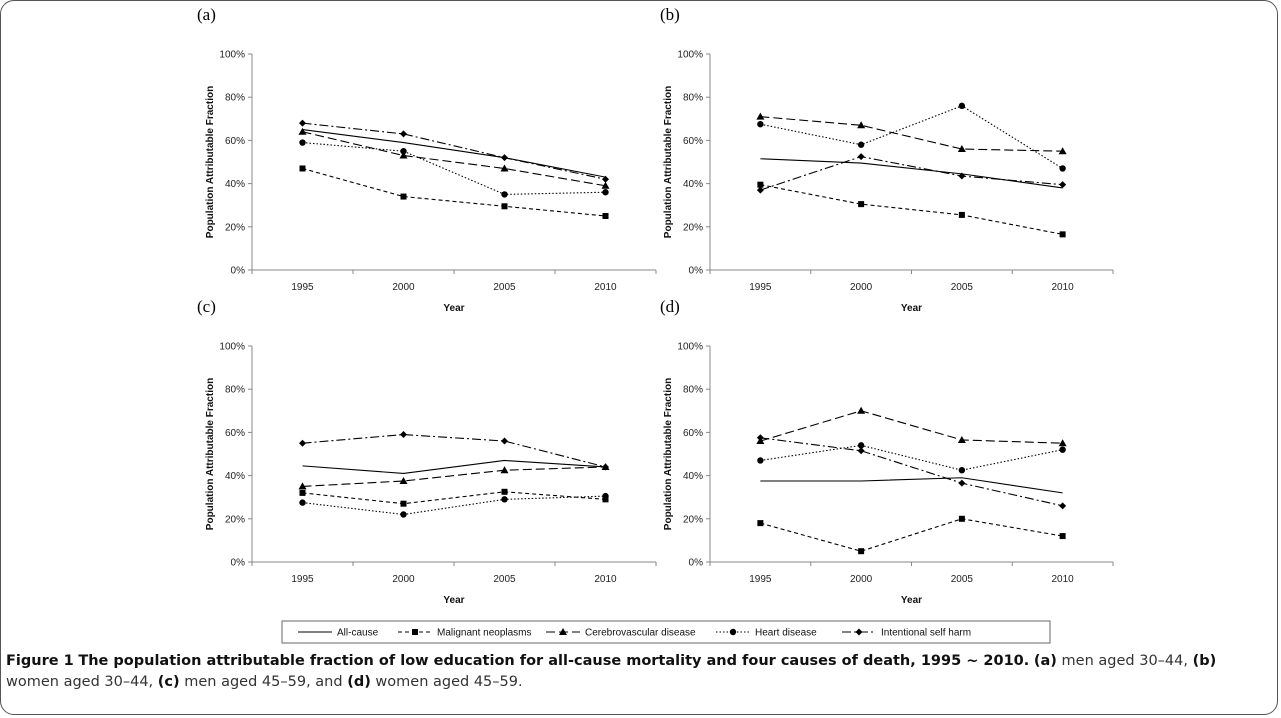 This screenshot has width=1281, height=718. I want to click on legend-item: Malignant neoplasms, so click(465, 633).